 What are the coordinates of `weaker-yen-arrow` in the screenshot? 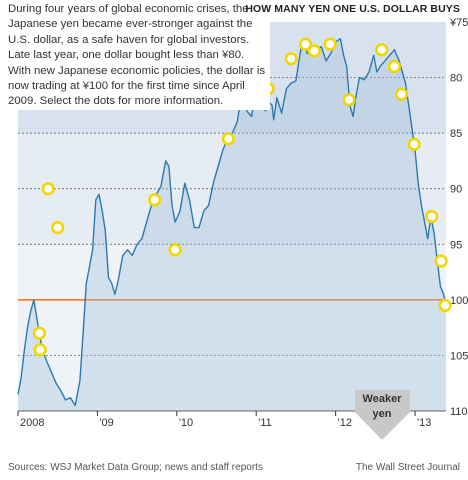 It's located at (382, 415).